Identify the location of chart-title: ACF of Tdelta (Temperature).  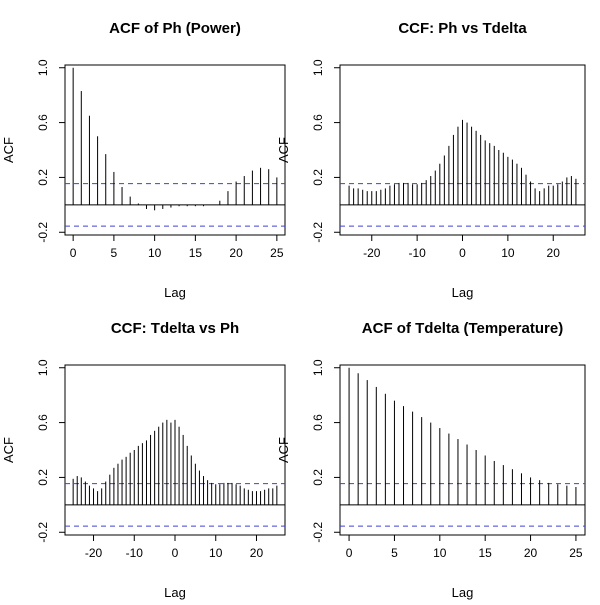
(462, 328).